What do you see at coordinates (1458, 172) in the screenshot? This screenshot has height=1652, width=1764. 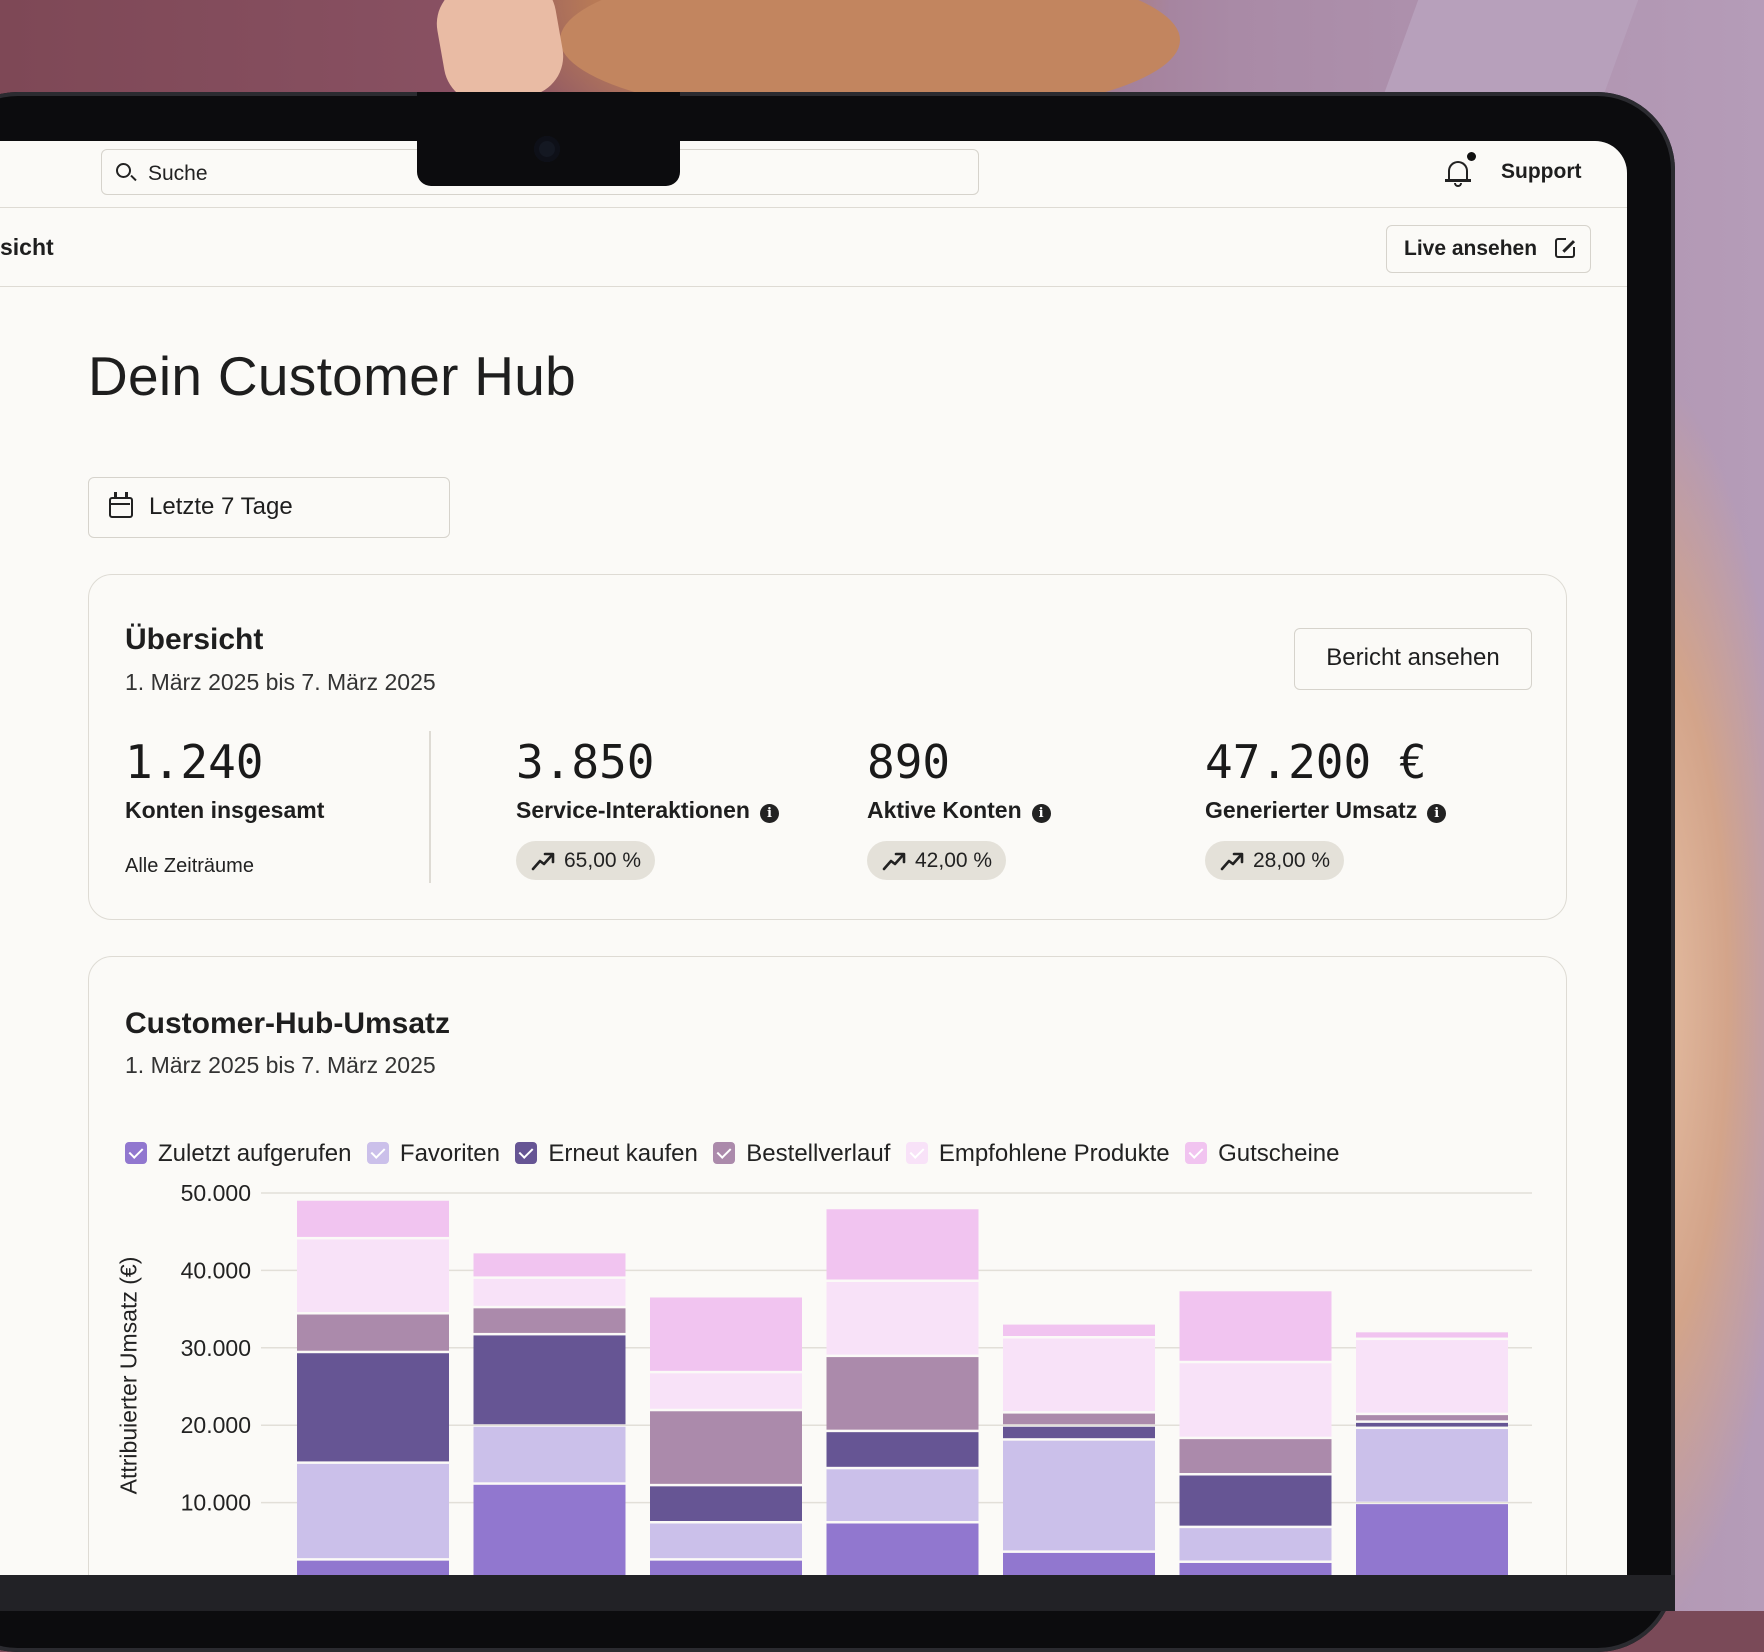 I see `bell-icon` at bounding box center [1458, 172].